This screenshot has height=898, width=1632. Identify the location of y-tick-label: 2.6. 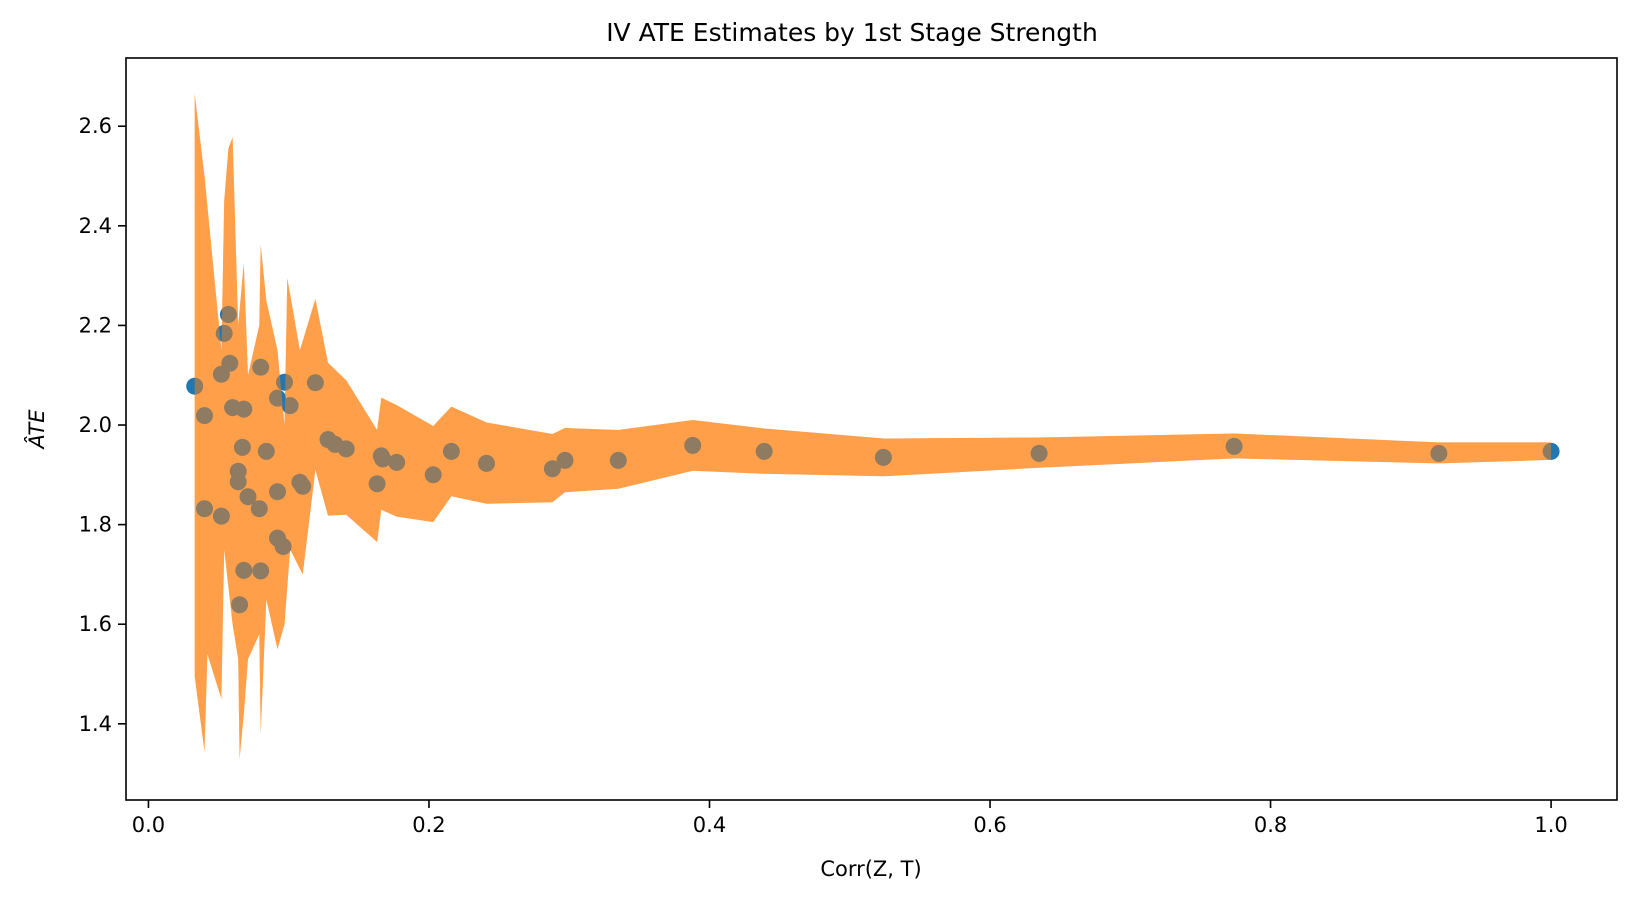
(95, 126).